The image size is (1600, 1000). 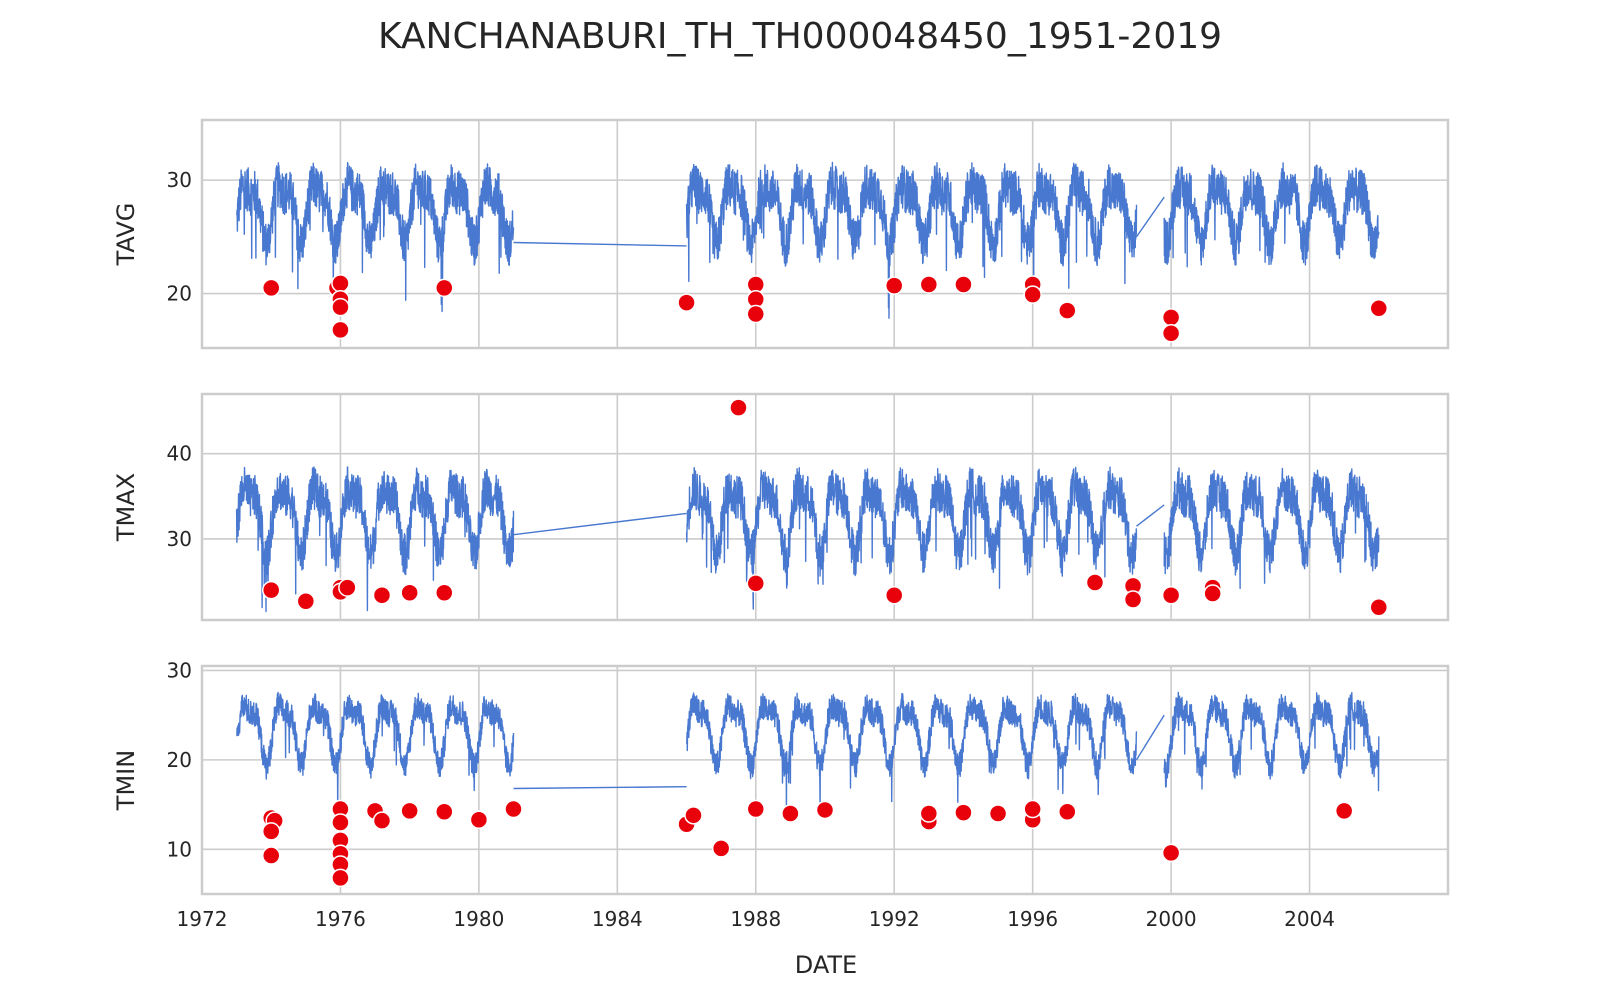 What do you see at coordinates (179, 454) in the screenshot?
I see `y-tick-label: 40` at bounding box center [179, 454].